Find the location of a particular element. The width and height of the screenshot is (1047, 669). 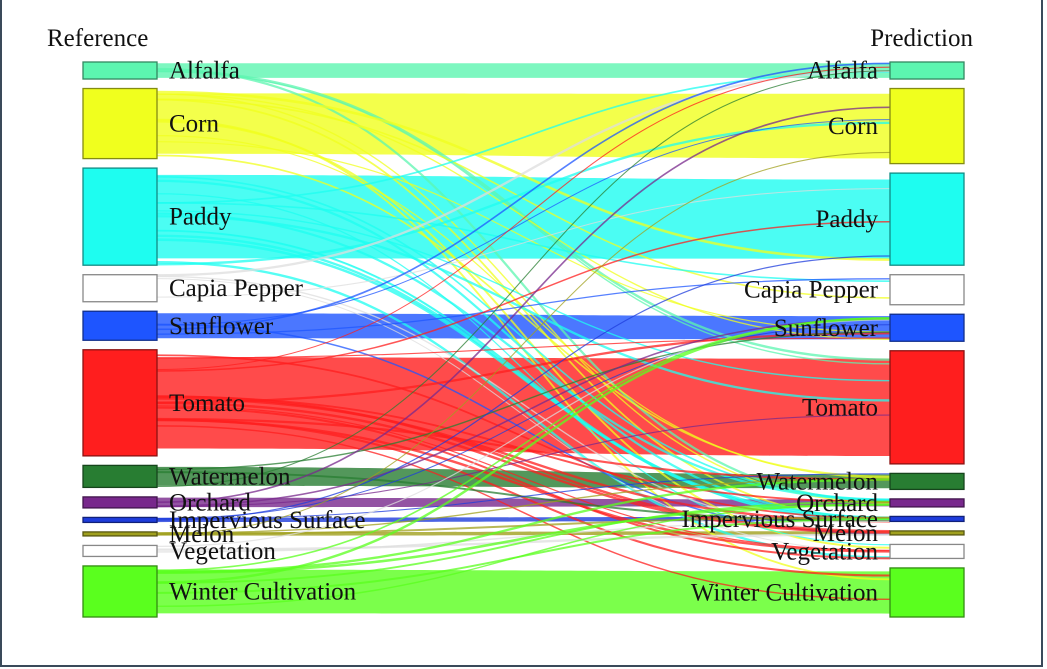

prediction-node-paddy is located at coordinates (927, 219).